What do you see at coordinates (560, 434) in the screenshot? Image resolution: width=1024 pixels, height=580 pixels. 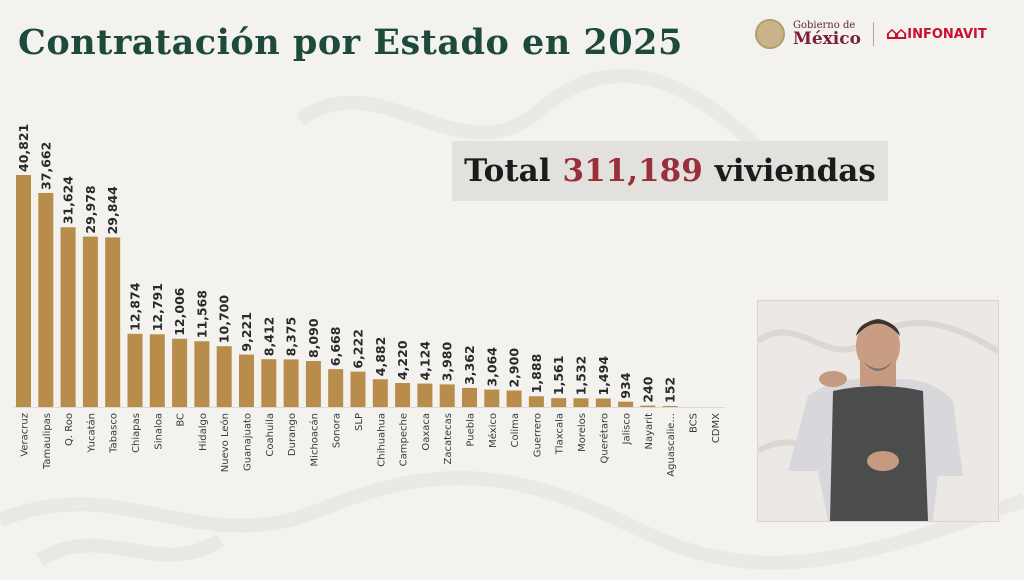 I see `category-label-24: Tlaxcala` at bounding box center [560, 434].